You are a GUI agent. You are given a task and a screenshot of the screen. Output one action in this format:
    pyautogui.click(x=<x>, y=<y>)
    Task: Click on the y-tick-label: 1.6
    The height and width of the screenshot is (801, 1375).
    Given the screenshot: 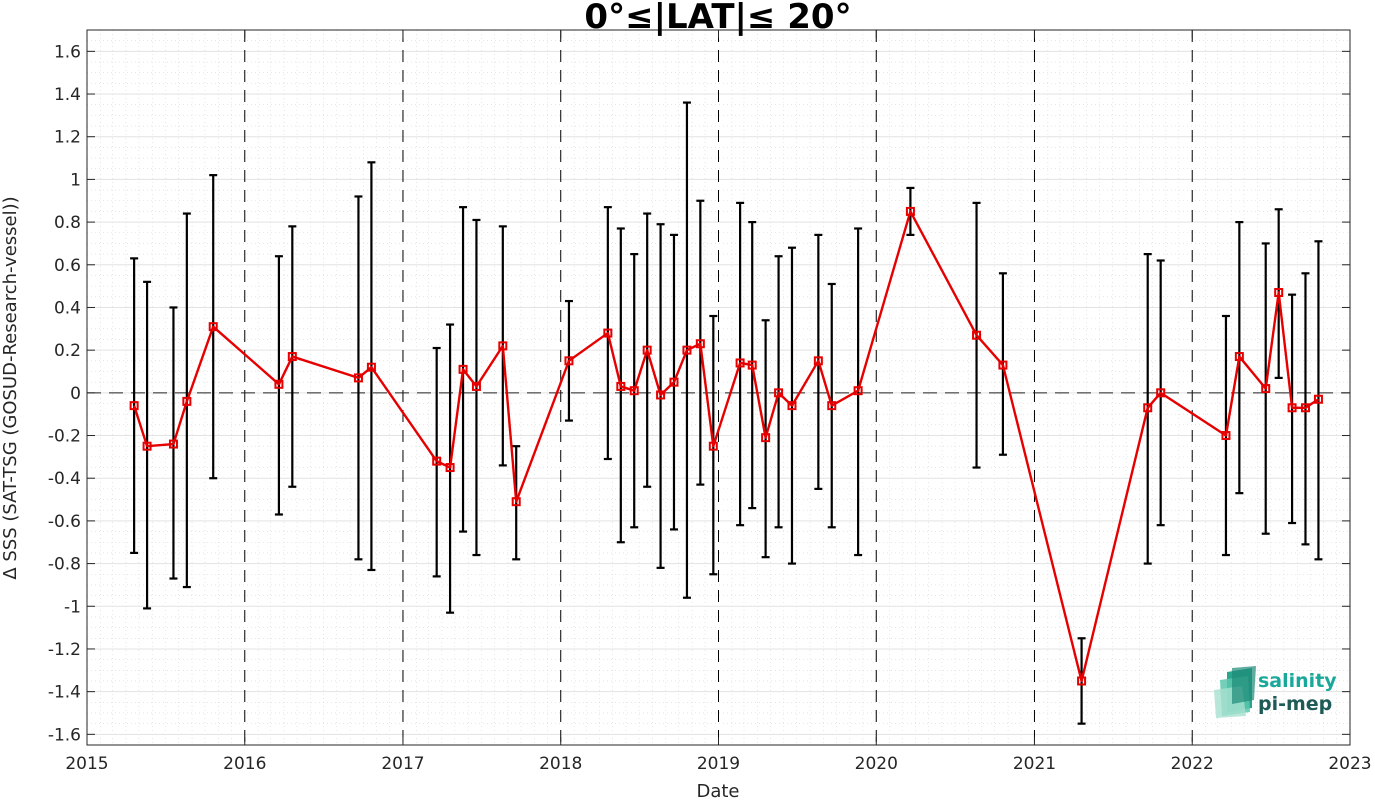 What is the action you would take?
    pyautogui.click(x=67, y=52)
    